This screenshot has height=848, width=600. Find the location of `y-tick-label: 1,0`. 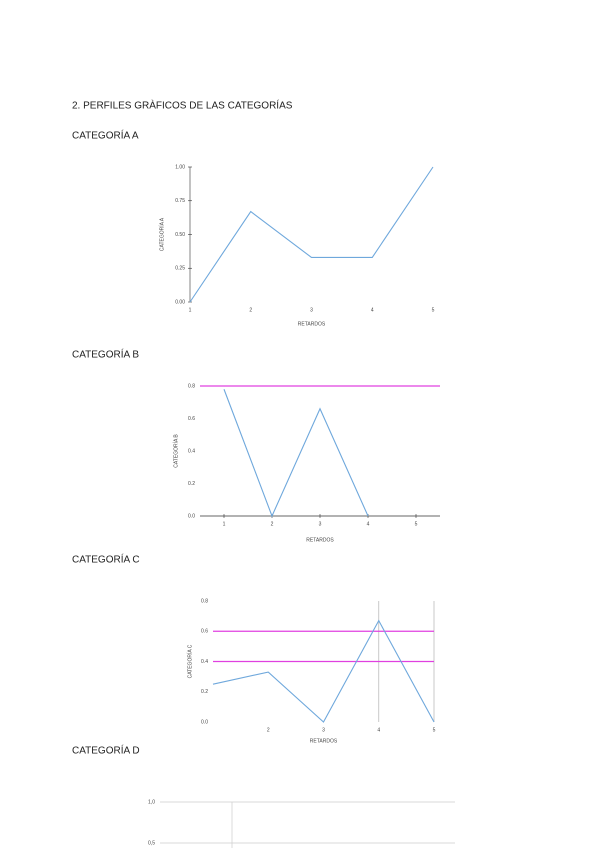

y-tick-label: 1,0 is located at coordinates (151, 802).